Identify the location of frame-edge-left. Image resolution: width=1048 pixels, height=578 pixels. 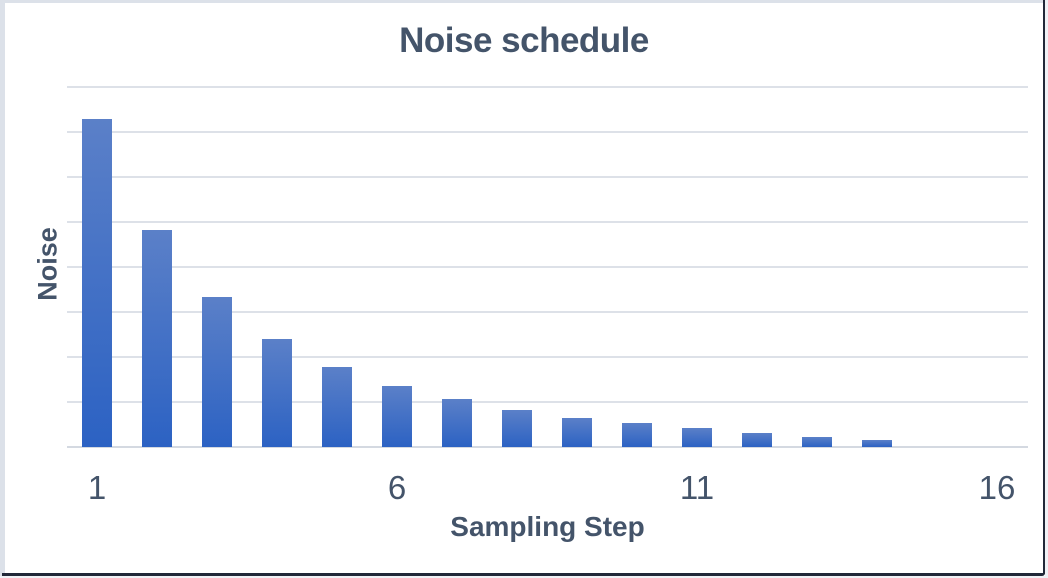
(2, 289).